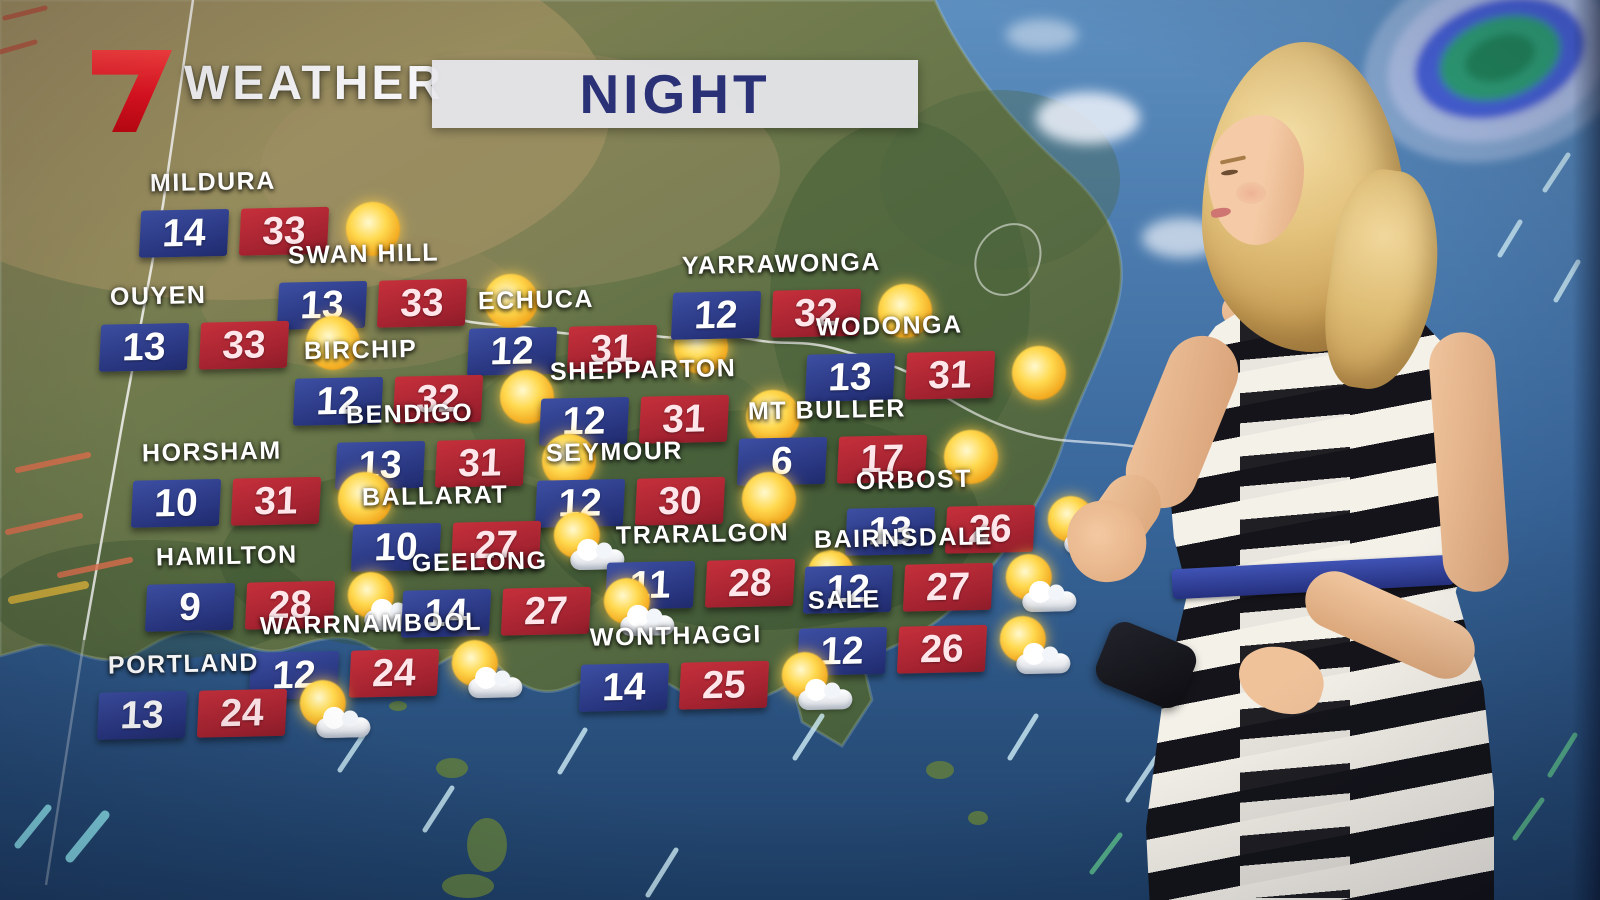 The width and height of the screenshot is (1600, 900). I want to click on min-temp-box: 10, so click(176, 503).